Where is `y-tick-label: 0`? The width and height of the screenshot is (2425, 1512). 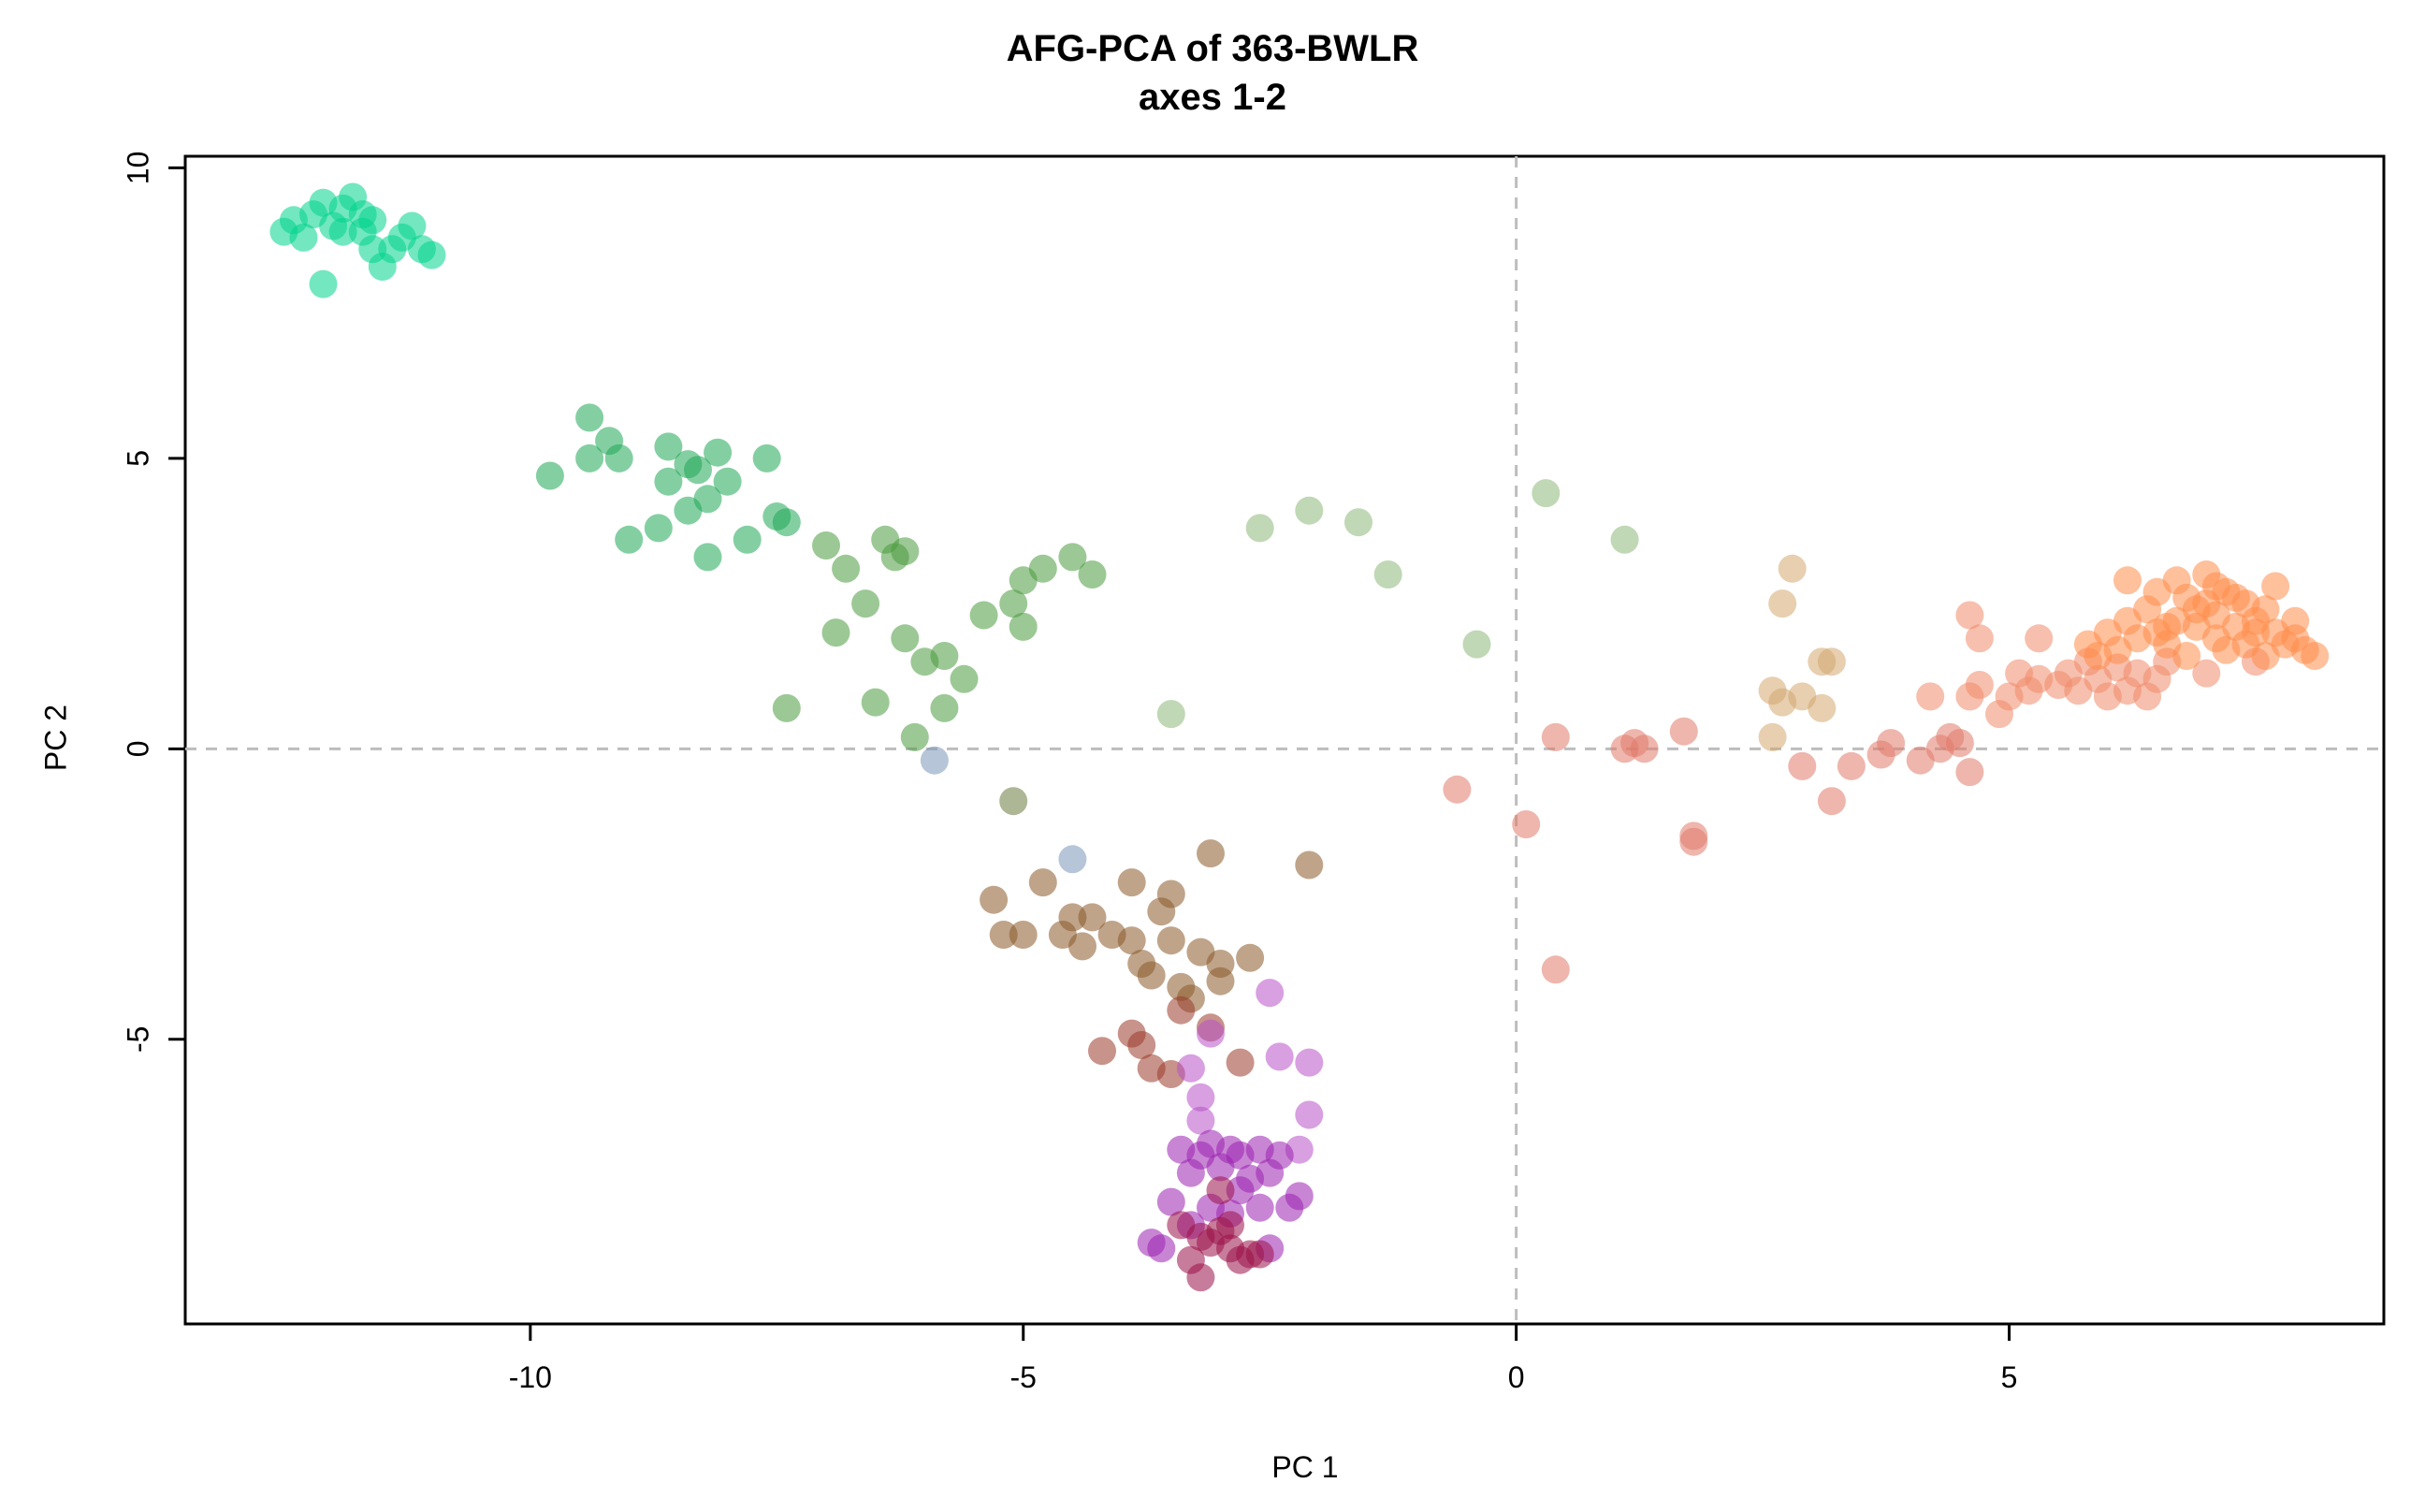
y-tick-label: 0 is located at coordinates (137, 748).